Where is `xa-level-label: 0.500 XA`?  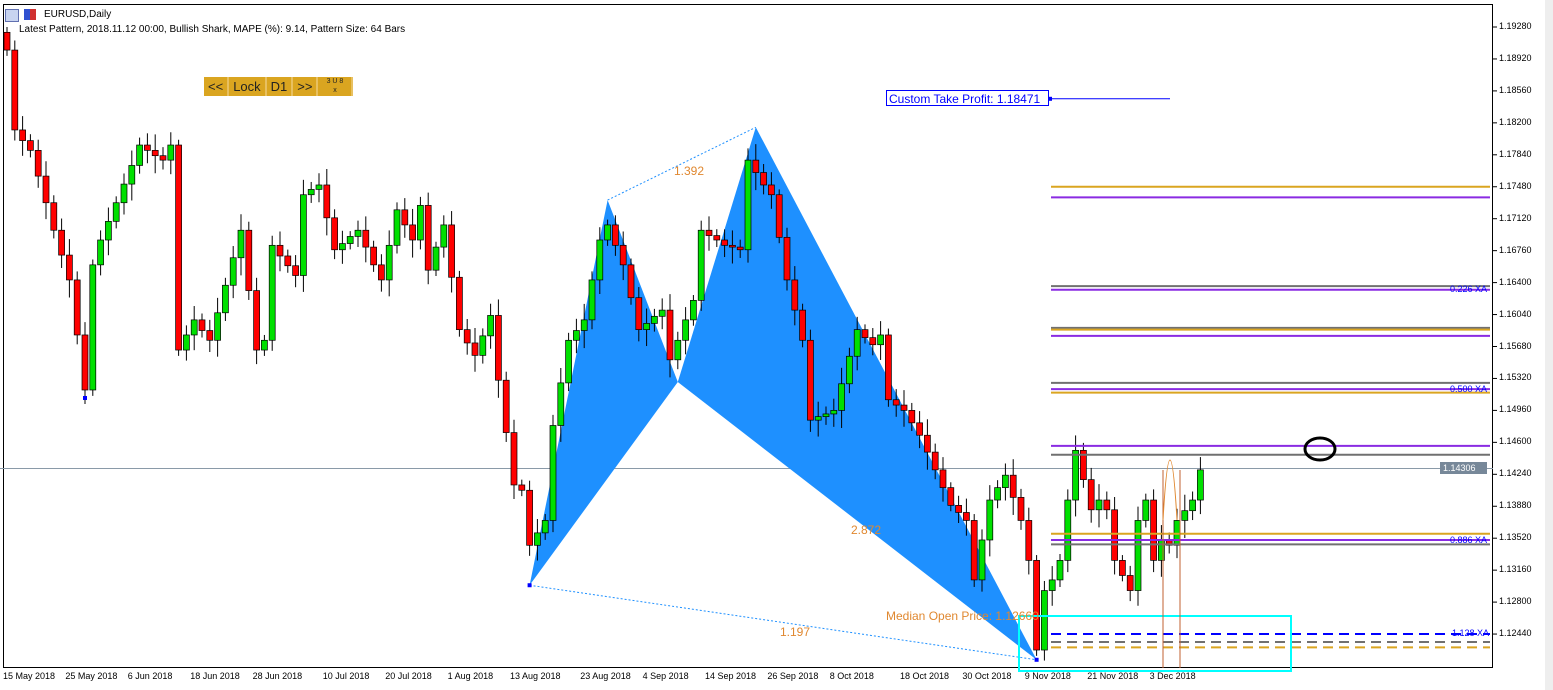 xa-level-label: 0.500 XA is located at coordinates (1469, 389).